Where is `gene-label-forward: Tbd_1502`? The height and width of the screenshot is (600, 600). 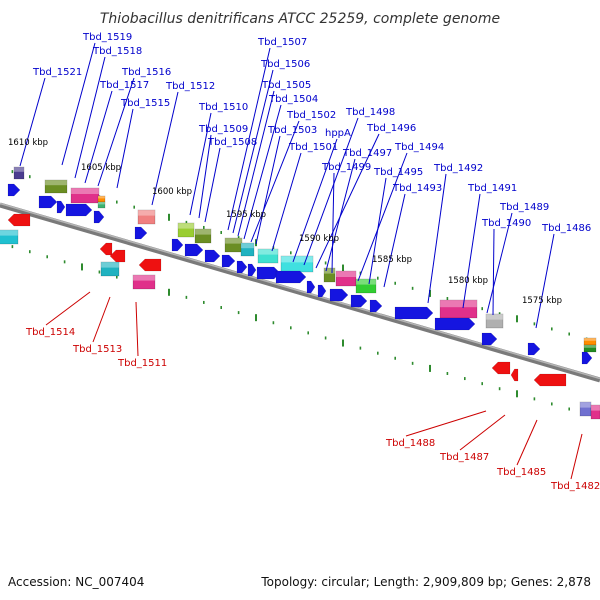 gene-label-forward: Tbd_1502 is located at coordinates (311, 115).